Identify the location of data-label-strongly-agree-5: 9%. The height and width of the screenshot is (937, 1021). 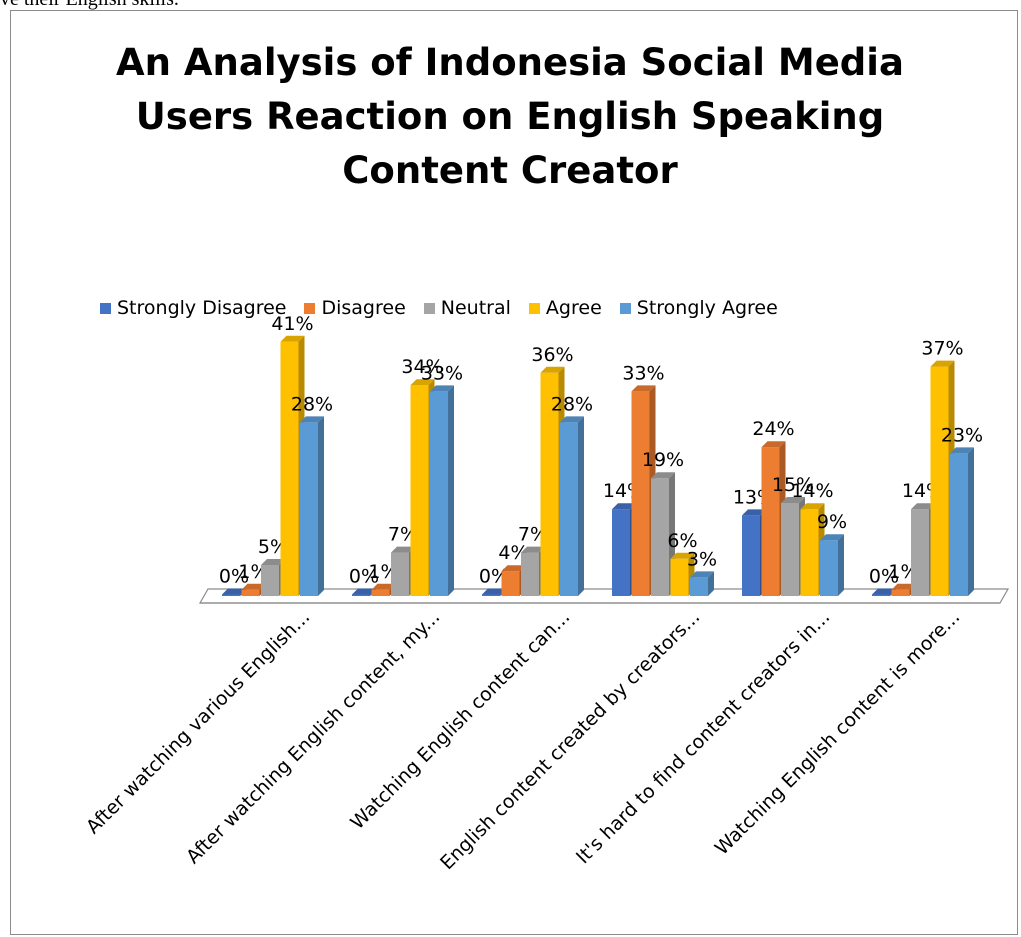
(832, 522).